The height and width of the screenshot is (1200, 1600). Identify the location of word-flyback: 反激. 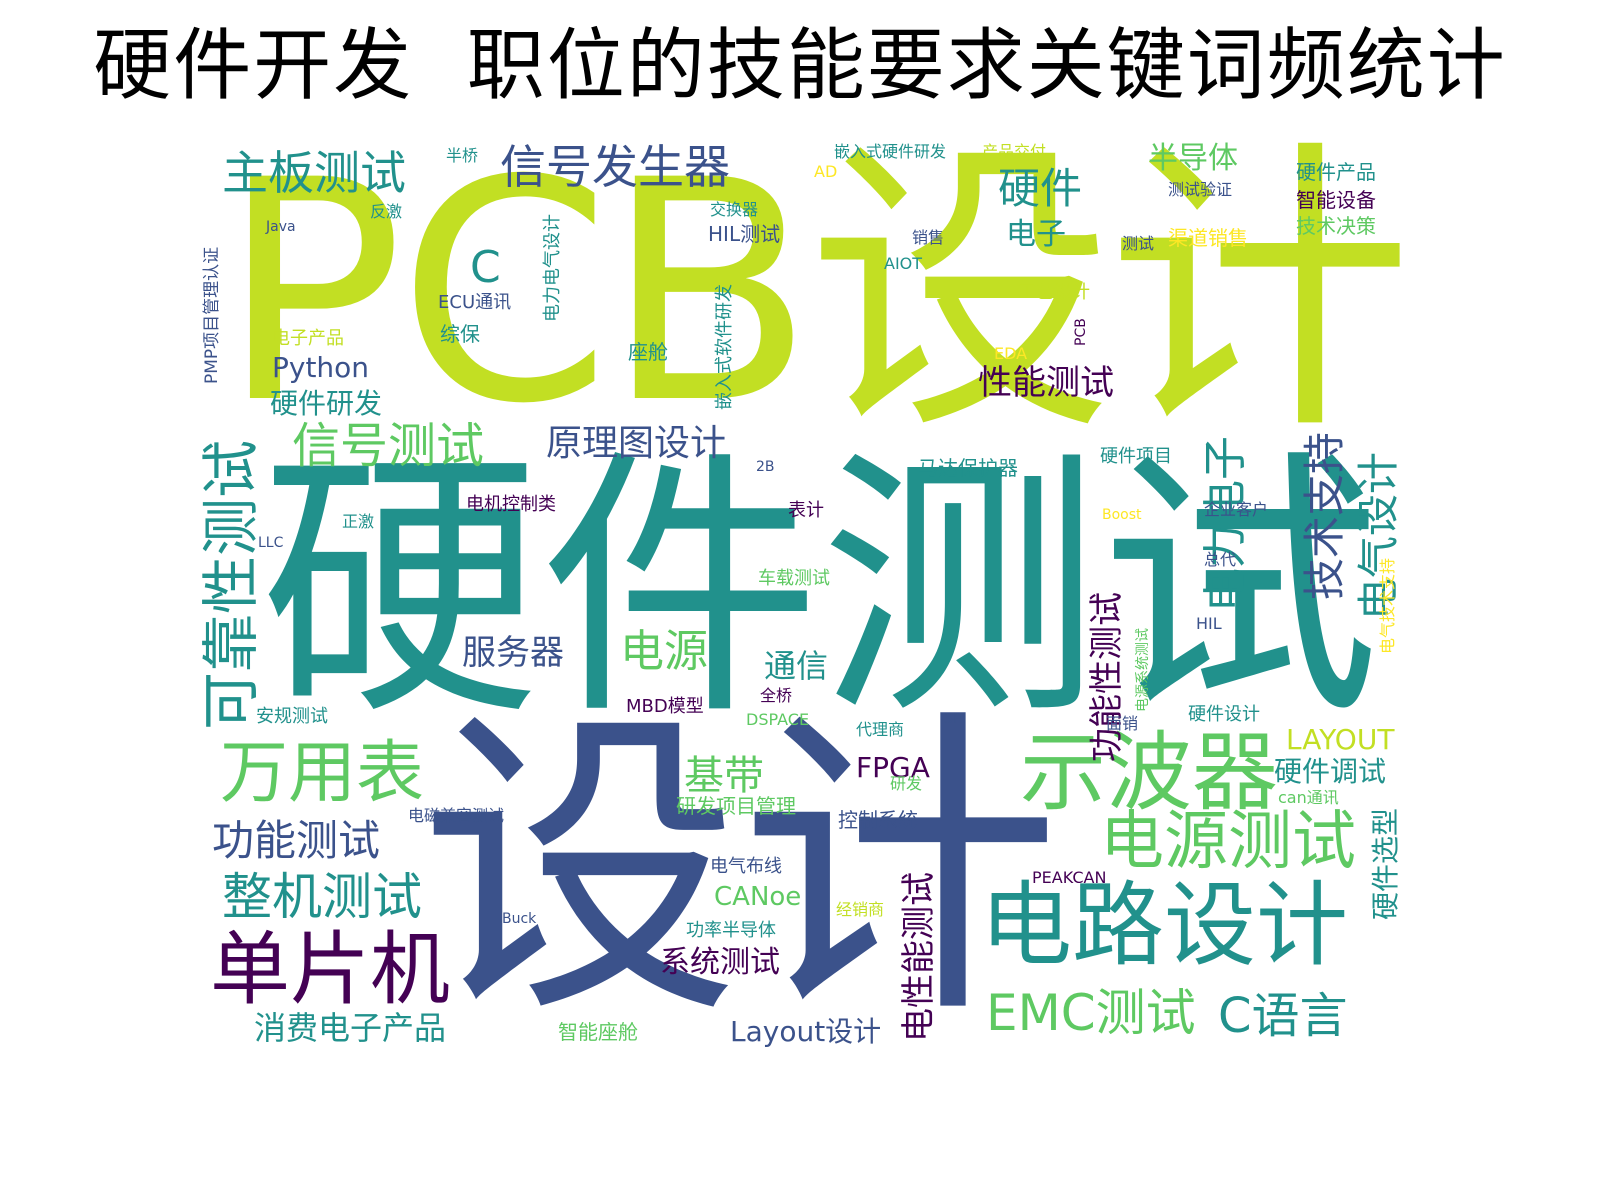
(386, 211).